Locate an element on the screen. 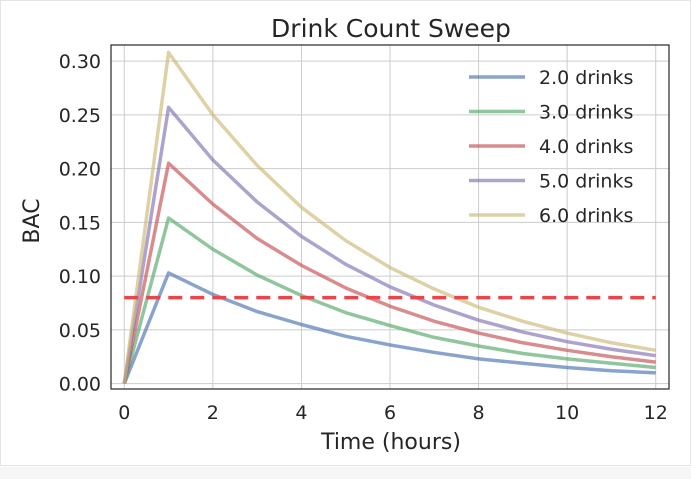  y-tick-label: 0.10 is located at coordinates (80, 277).